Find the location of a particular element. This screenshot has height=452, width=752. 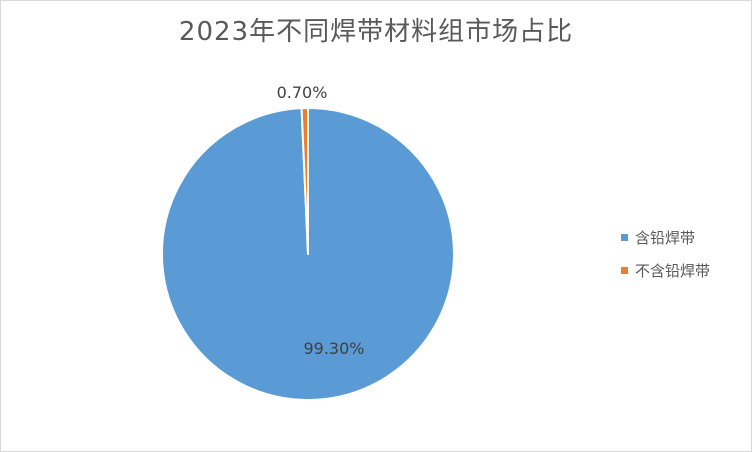

legend-label: 含铅焊带 is located at coordinates (665, 237).